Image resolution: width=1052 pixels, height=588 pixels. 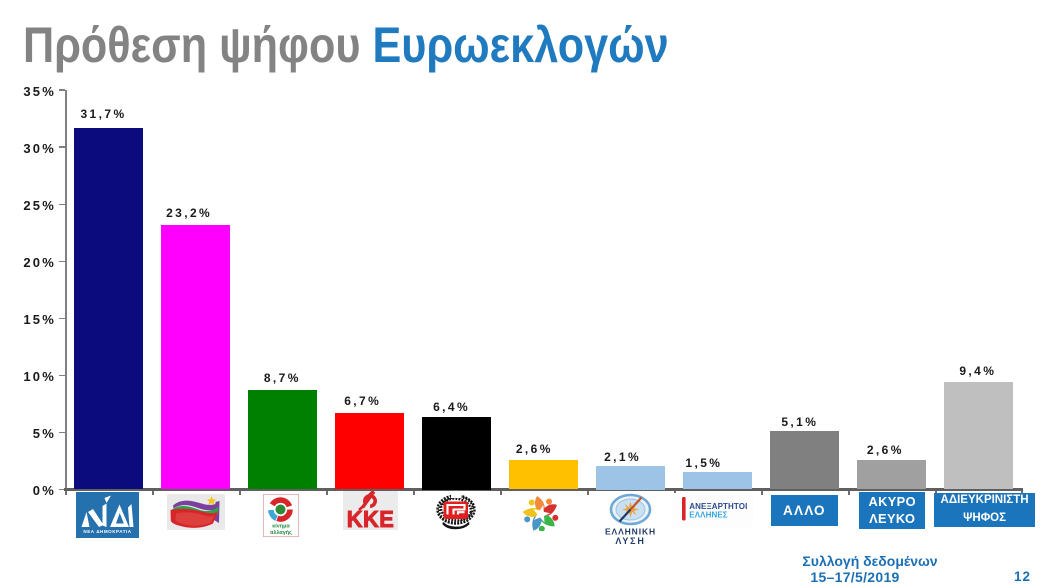 I want to click on svg-text: ΝΕΑ ΔΗΜΟΚΡΑΤΙΑ, so click(x=107, y=532).